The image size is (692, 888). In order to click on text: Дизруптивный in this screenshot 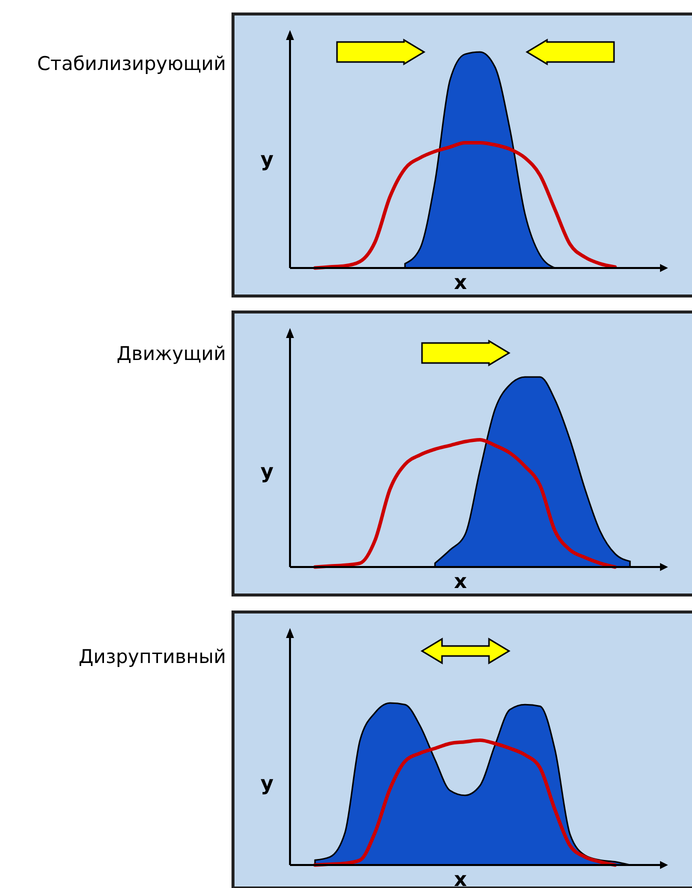, I will do `click(152, 657)`.